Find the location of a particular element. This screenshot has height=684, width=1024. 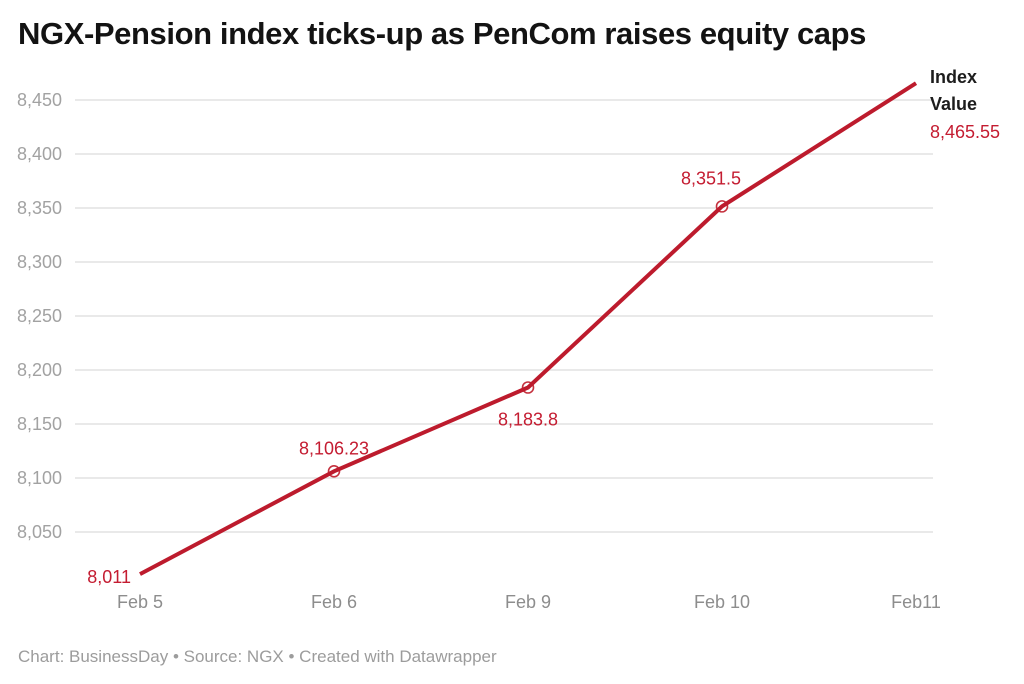

data-point-label: 8,351.5 is located at coordinates (711, 178).